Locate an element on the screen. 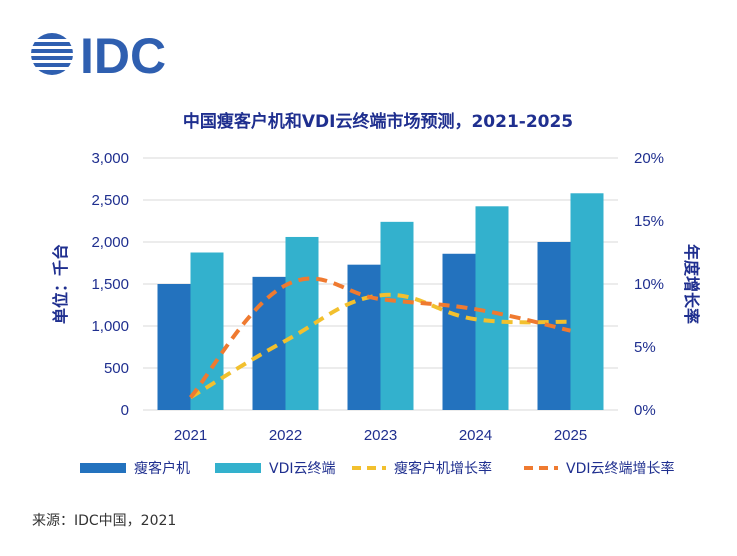  logo-wordmark: IDC is located at coordinates (123, 54).